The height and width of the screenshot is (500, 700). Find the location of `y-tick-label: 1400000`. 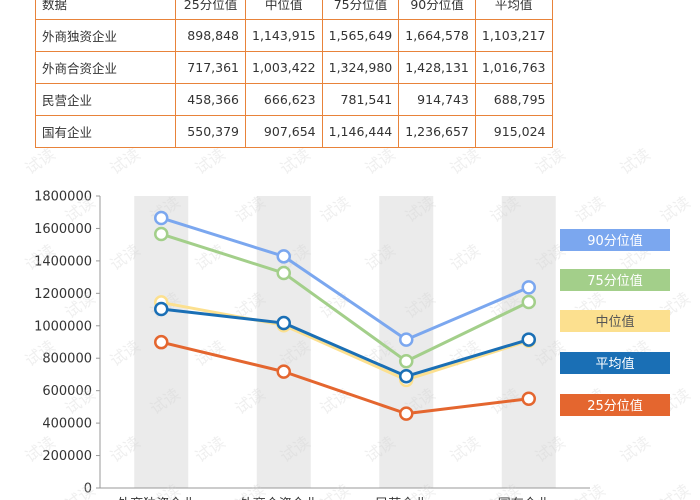

y-tick-label: 1400000 is located at coordinates (63, 261).